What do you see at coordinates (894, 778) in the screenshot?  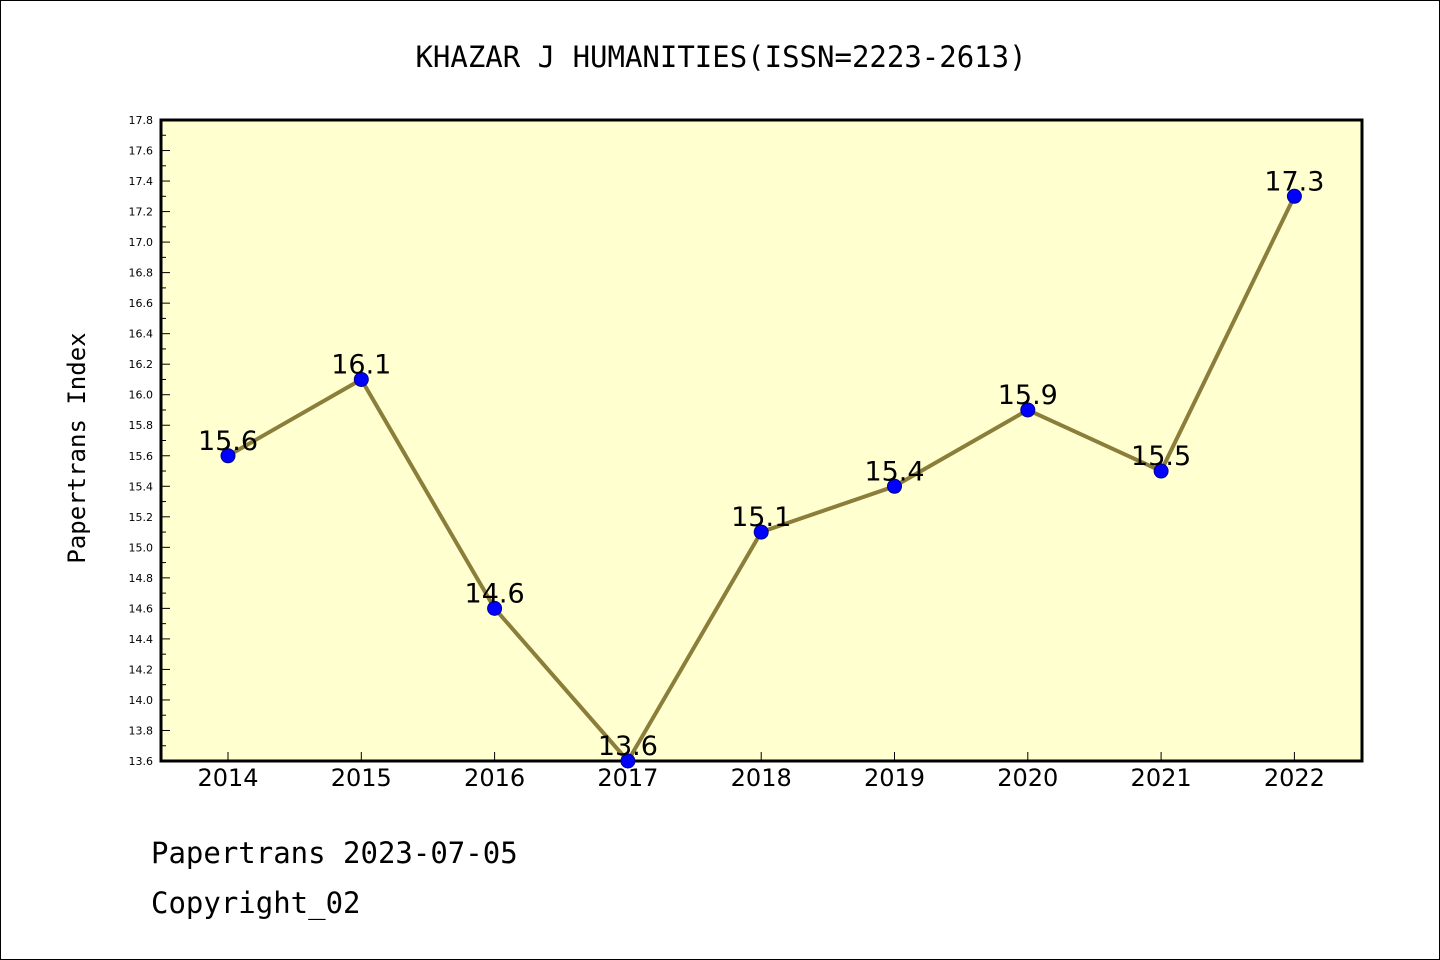 I see `x-tick-label: 2019` at bounding box center [894, 778].